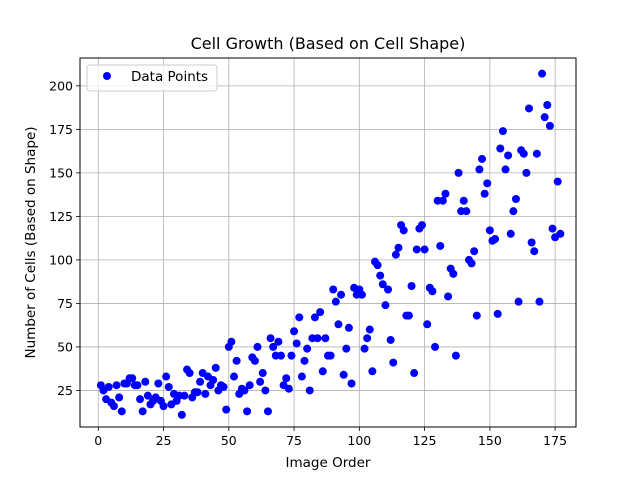 This screenshot has height=480, width=640. What do you see at coordinates (61, 216) in the screenshot?
I see `y-tick-label: 125` at bounding box center [61, 216].